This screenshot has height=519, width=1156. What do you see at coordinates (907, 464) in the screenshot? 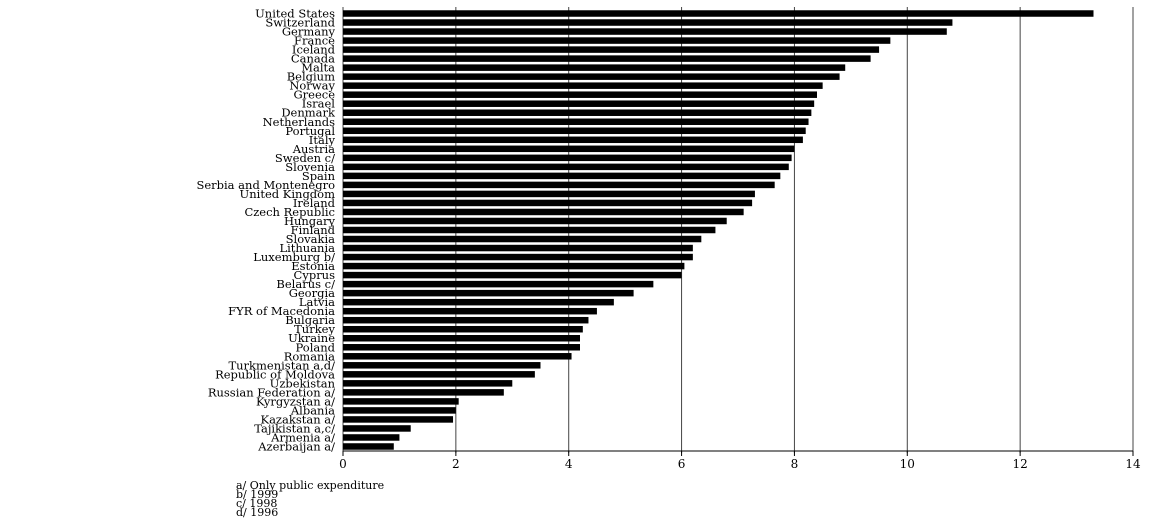
I see `x-tick-label: 10` at bounding box center [907, 464].